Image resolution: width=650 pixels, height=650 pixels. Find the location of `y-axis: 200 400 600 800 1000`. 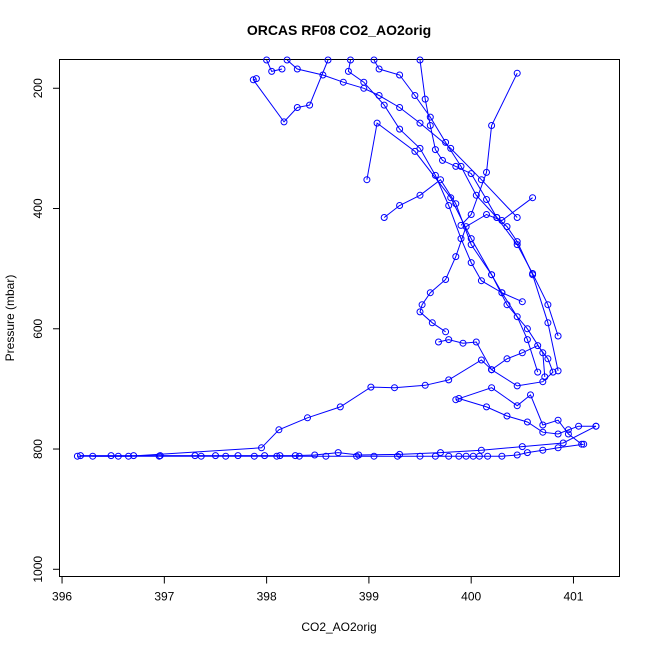

y-axis: 200 400 600 800 1000 is located at coordinates (45, 330).